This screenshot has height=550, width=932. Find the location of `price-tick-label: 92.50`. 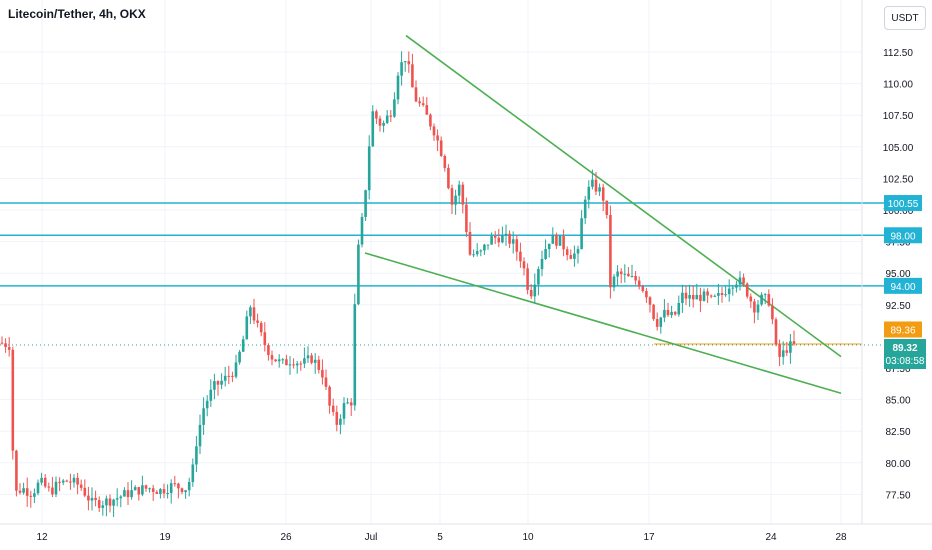

price-tick-label: 92.50 is located at coordinates (897, 306).